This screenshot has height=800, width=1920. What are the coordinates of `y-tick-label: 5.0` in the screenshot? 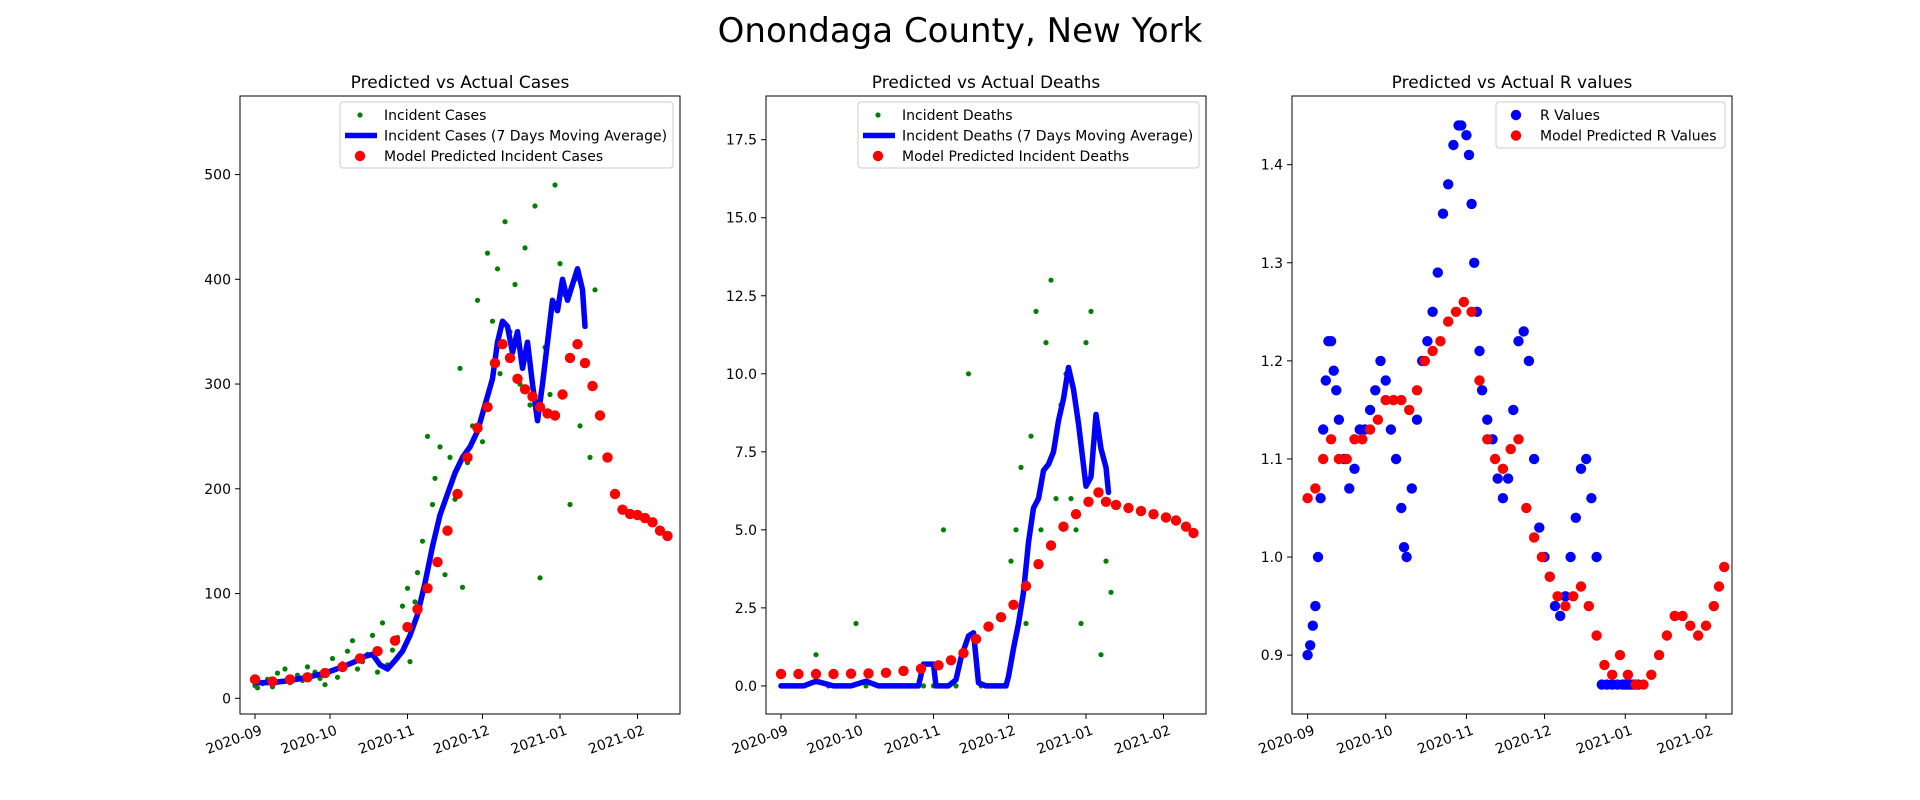 It's located at (746, 531).